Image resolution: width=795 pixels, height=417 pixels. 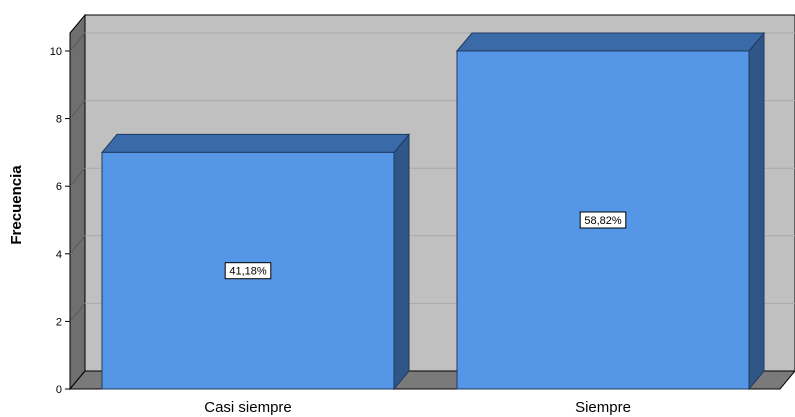 What do you see at coordinates (59, 390) in the screenshot?
I see `y-tick-label: 0` at bounding box center [59, 390].